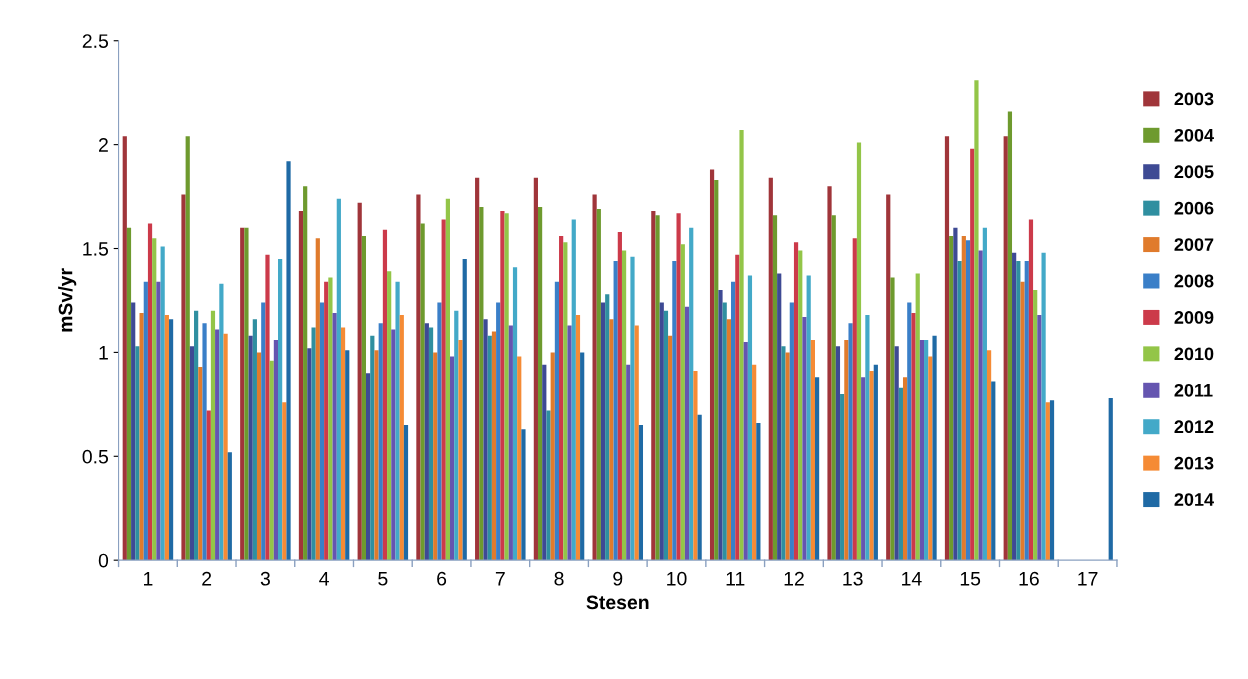 This screenshot has height=679, width=1248. Describe the element at coordinates (148, 579) in the screenshot. I see `x-tick-label: 1` at that location.